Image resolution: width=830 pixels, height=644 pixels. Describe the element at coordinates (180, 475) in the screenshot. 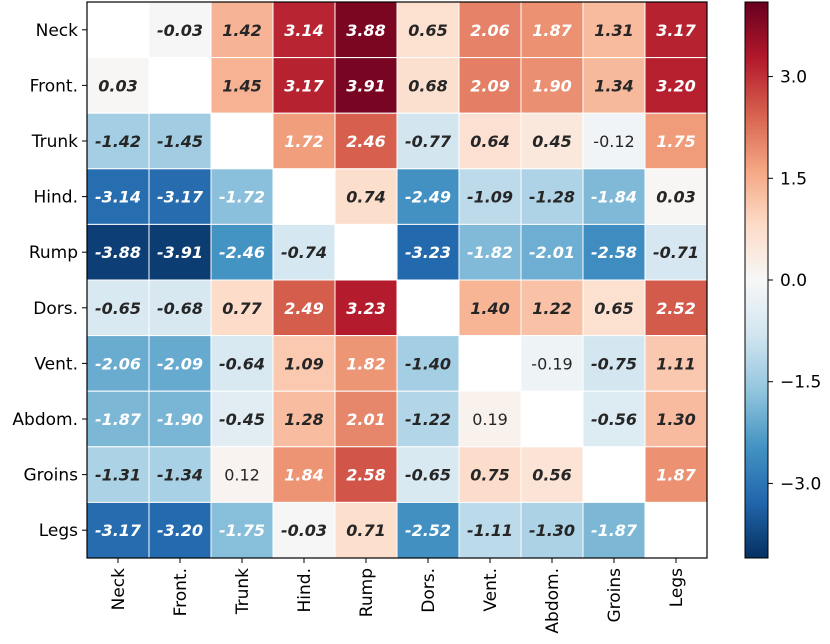

I see `cell-value-label: -1.34` at that location.